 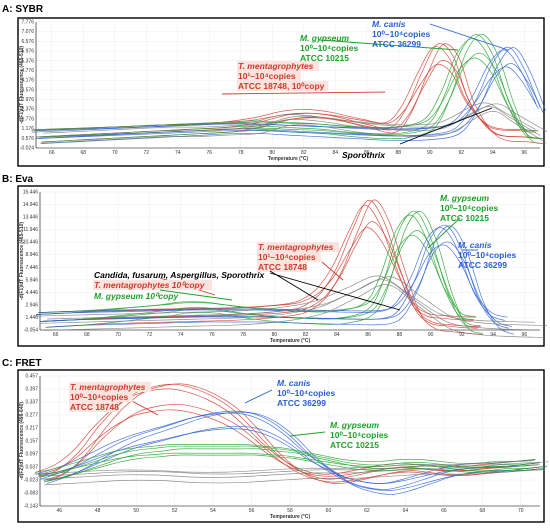 What do you see at coordinates (31, 318) in the screenshot?
I see `chart-1-ytick-label: 1.446` at bounding box center [31, 318].